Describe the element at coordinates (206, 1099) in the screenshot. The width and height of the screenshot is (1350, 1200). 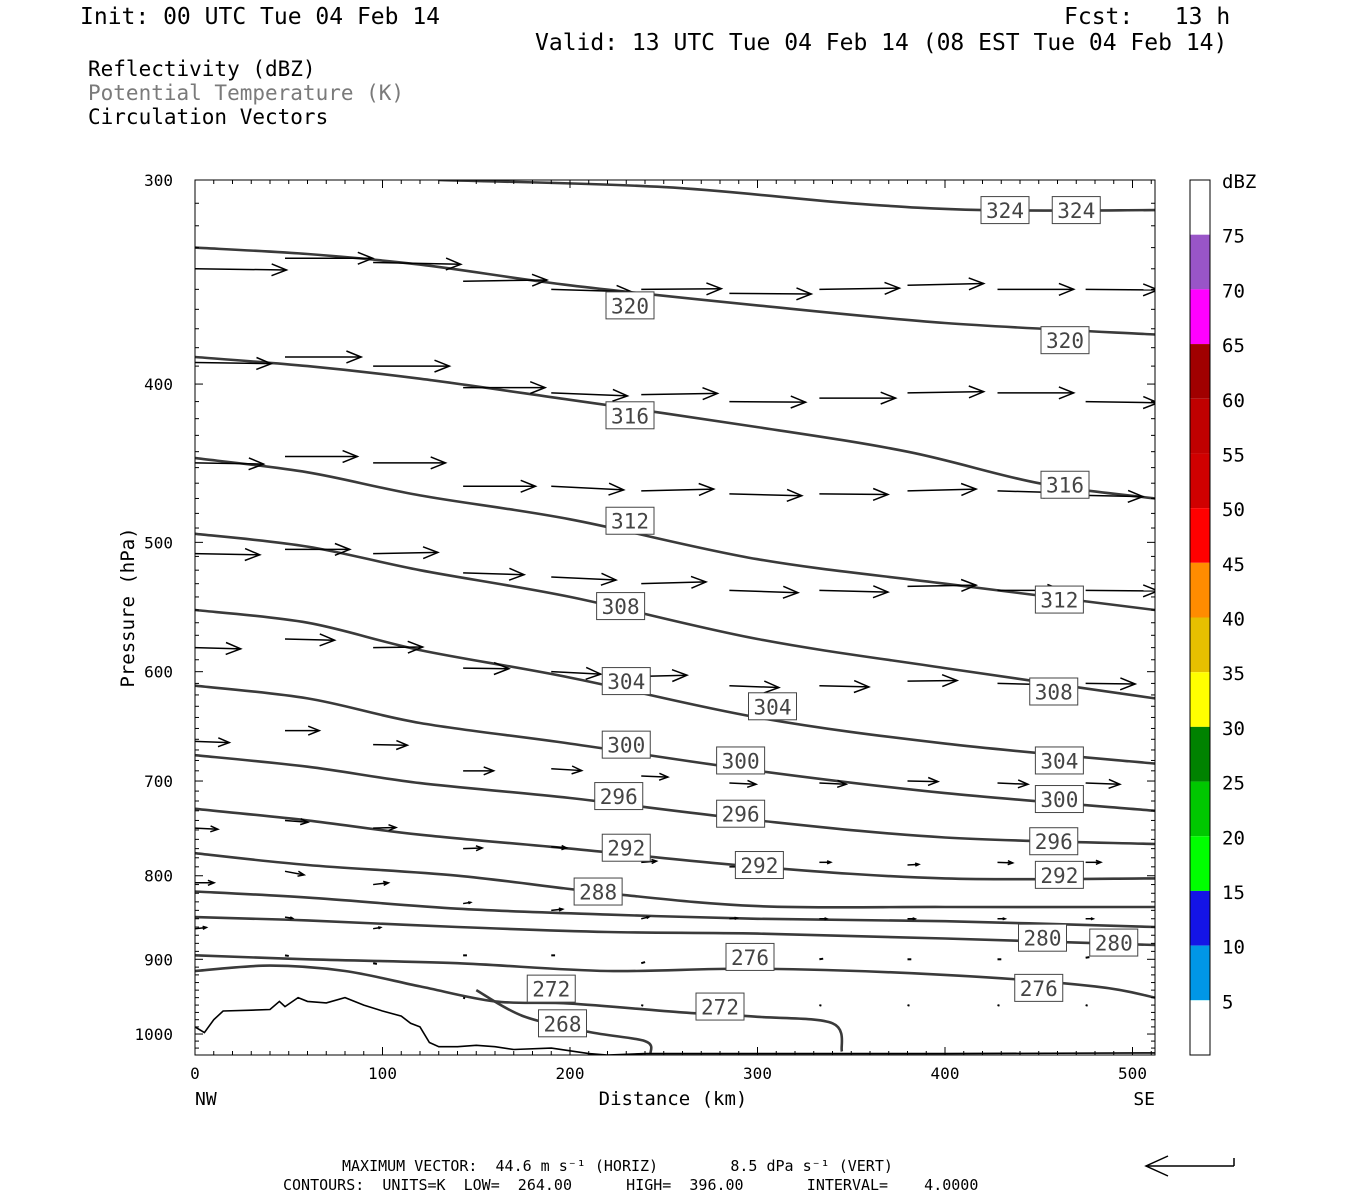
I see `x-end-label-left: NW` at that location.